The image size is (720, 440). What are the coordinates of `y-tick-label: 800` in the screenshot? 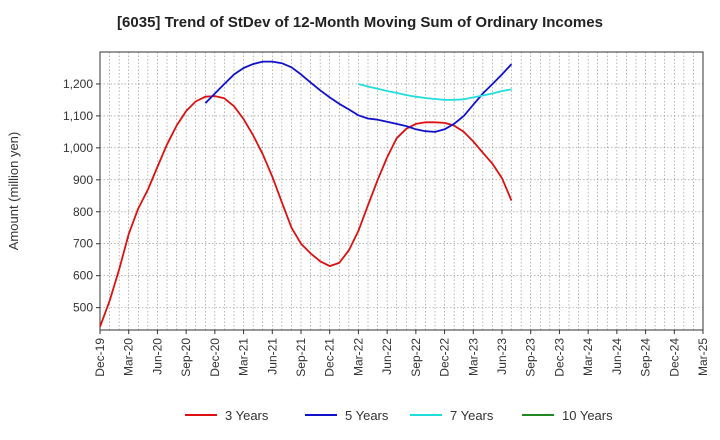 It's located at (83, 212).